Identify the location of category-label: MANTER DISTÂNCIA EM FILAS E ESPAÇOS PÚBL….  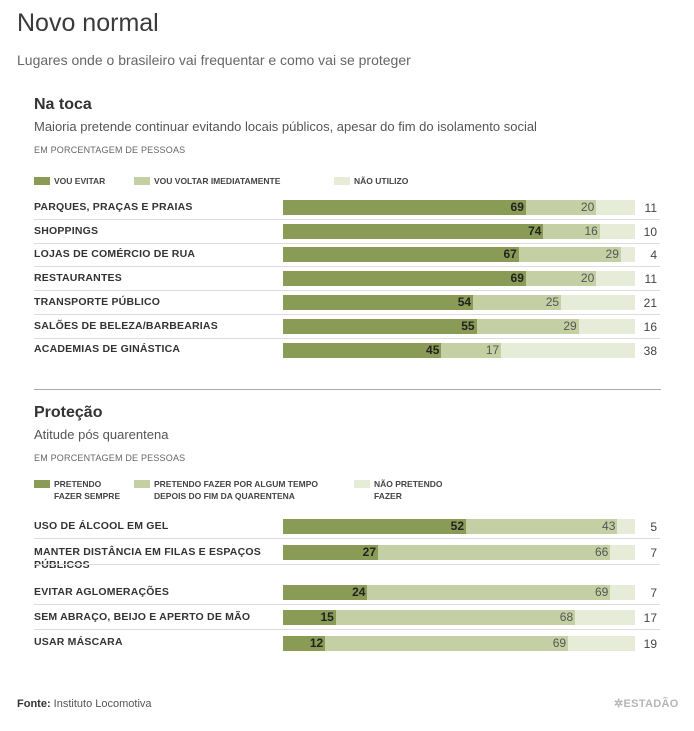
(147, 558).